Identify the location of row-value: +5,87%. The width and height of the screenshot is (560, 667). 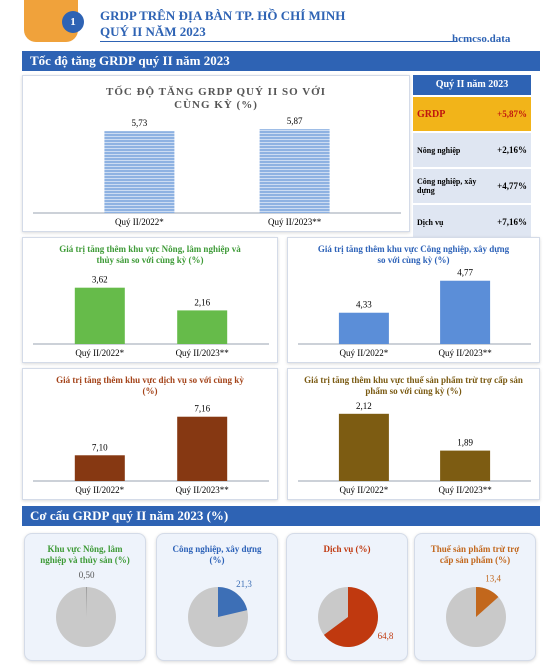
(512, 114).